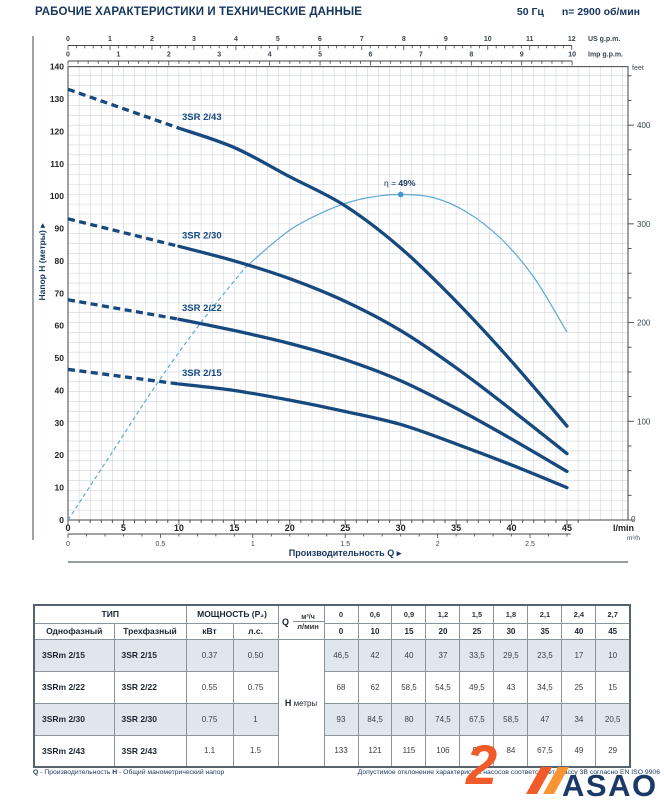 The image size is (664, 800). I want to click on col-header-single: Однофазный, so click(74, 631).